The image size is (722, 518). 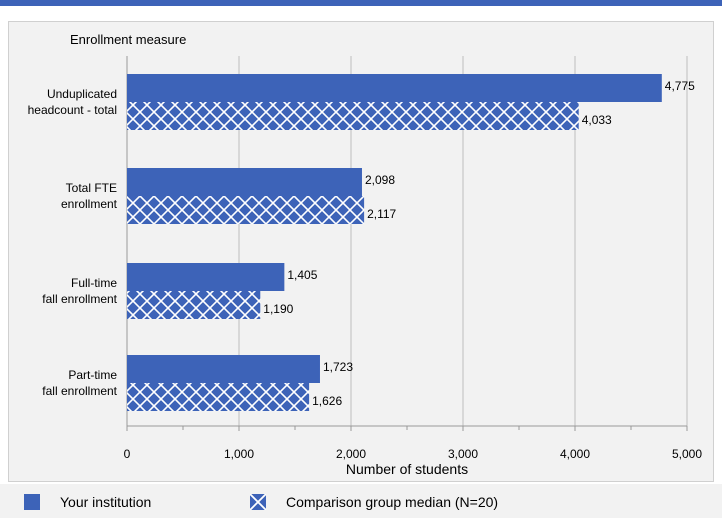 What do you see at coordinates (351, 454) in the screenshot?
I see `x-tick-label: 2,000` at bounding box center [351, 454].